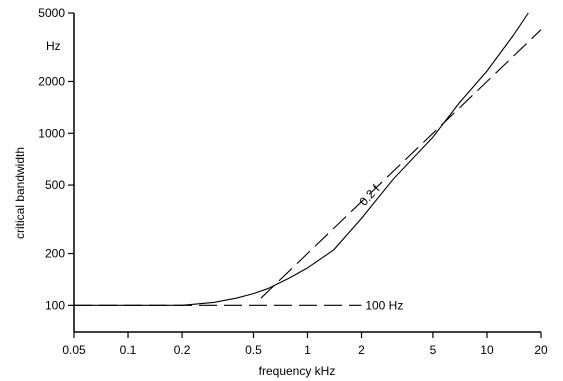 Image resolution: width=563 pixels, height=381 pixels. Describe the element at coordinates (541, 350) in the screenshot. I see `x-tick-label: 20` at that location.